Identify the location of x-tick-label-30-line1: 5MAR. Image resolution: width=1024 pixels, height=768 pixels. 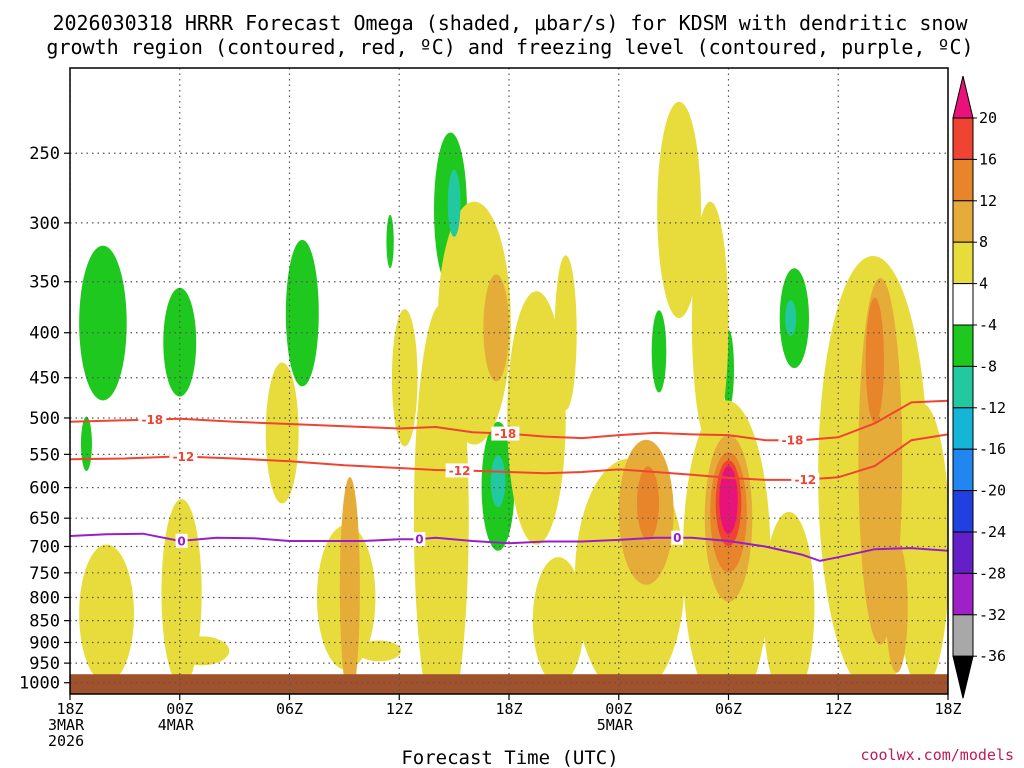
(615, 725).